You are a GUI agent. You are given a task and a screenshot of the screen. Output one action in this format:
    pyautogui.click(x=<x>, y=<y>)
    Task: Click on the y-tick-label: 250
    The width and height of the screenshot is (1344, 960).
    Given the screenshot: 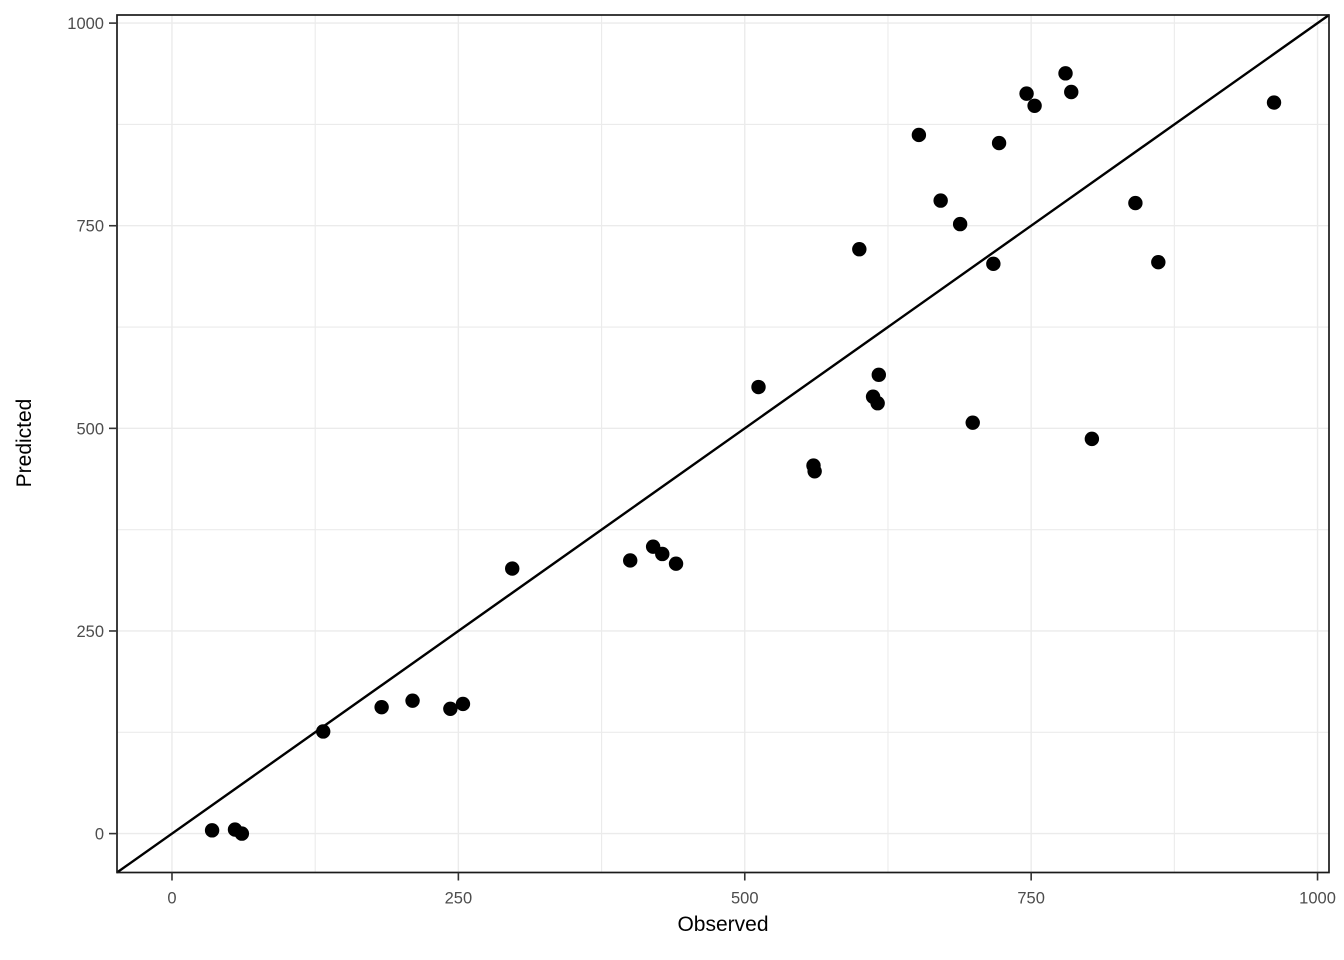 What is the action you would take?
    pyautogui.click(x=90, y=632)
    